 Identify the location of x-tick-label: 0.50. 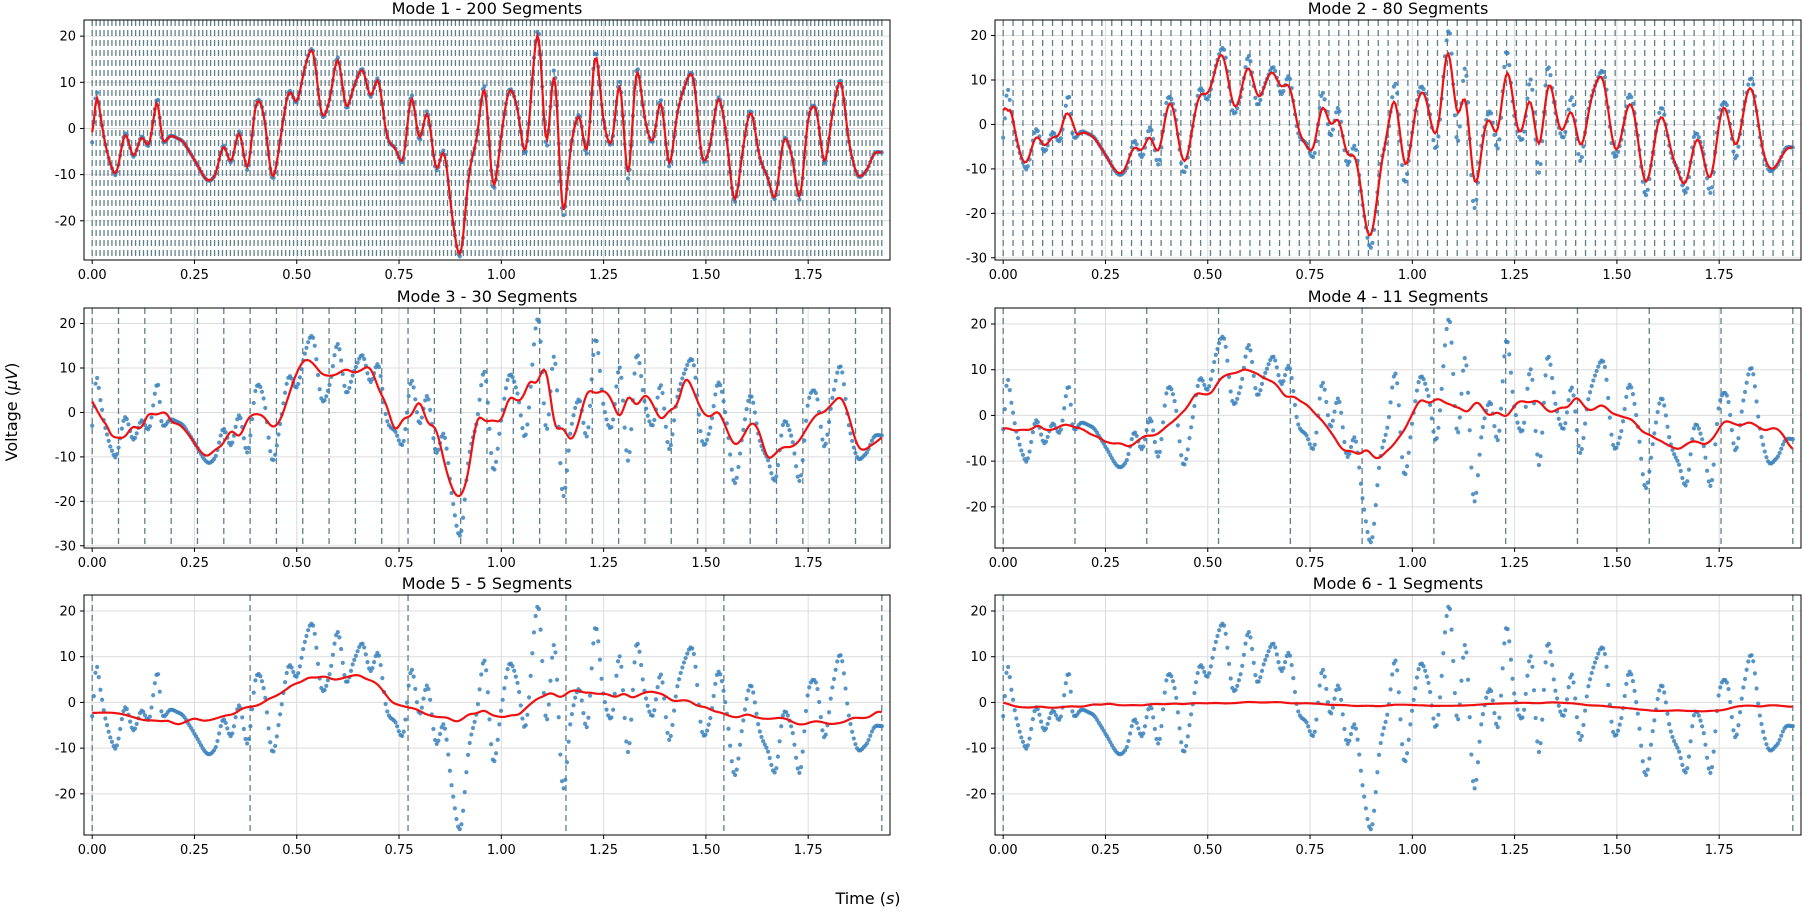
(1207, 275).